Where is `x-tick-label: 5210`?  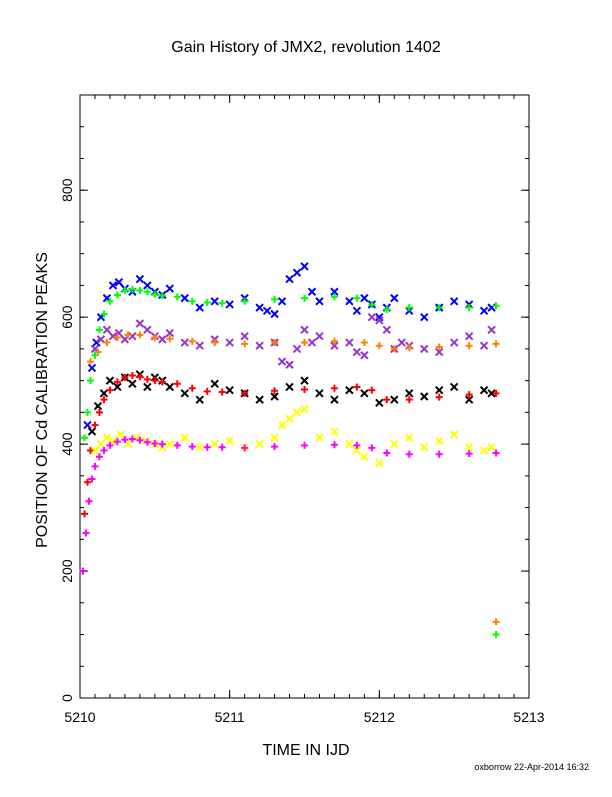 x-tick-label: 5210 is located at coordinates (79, 717).